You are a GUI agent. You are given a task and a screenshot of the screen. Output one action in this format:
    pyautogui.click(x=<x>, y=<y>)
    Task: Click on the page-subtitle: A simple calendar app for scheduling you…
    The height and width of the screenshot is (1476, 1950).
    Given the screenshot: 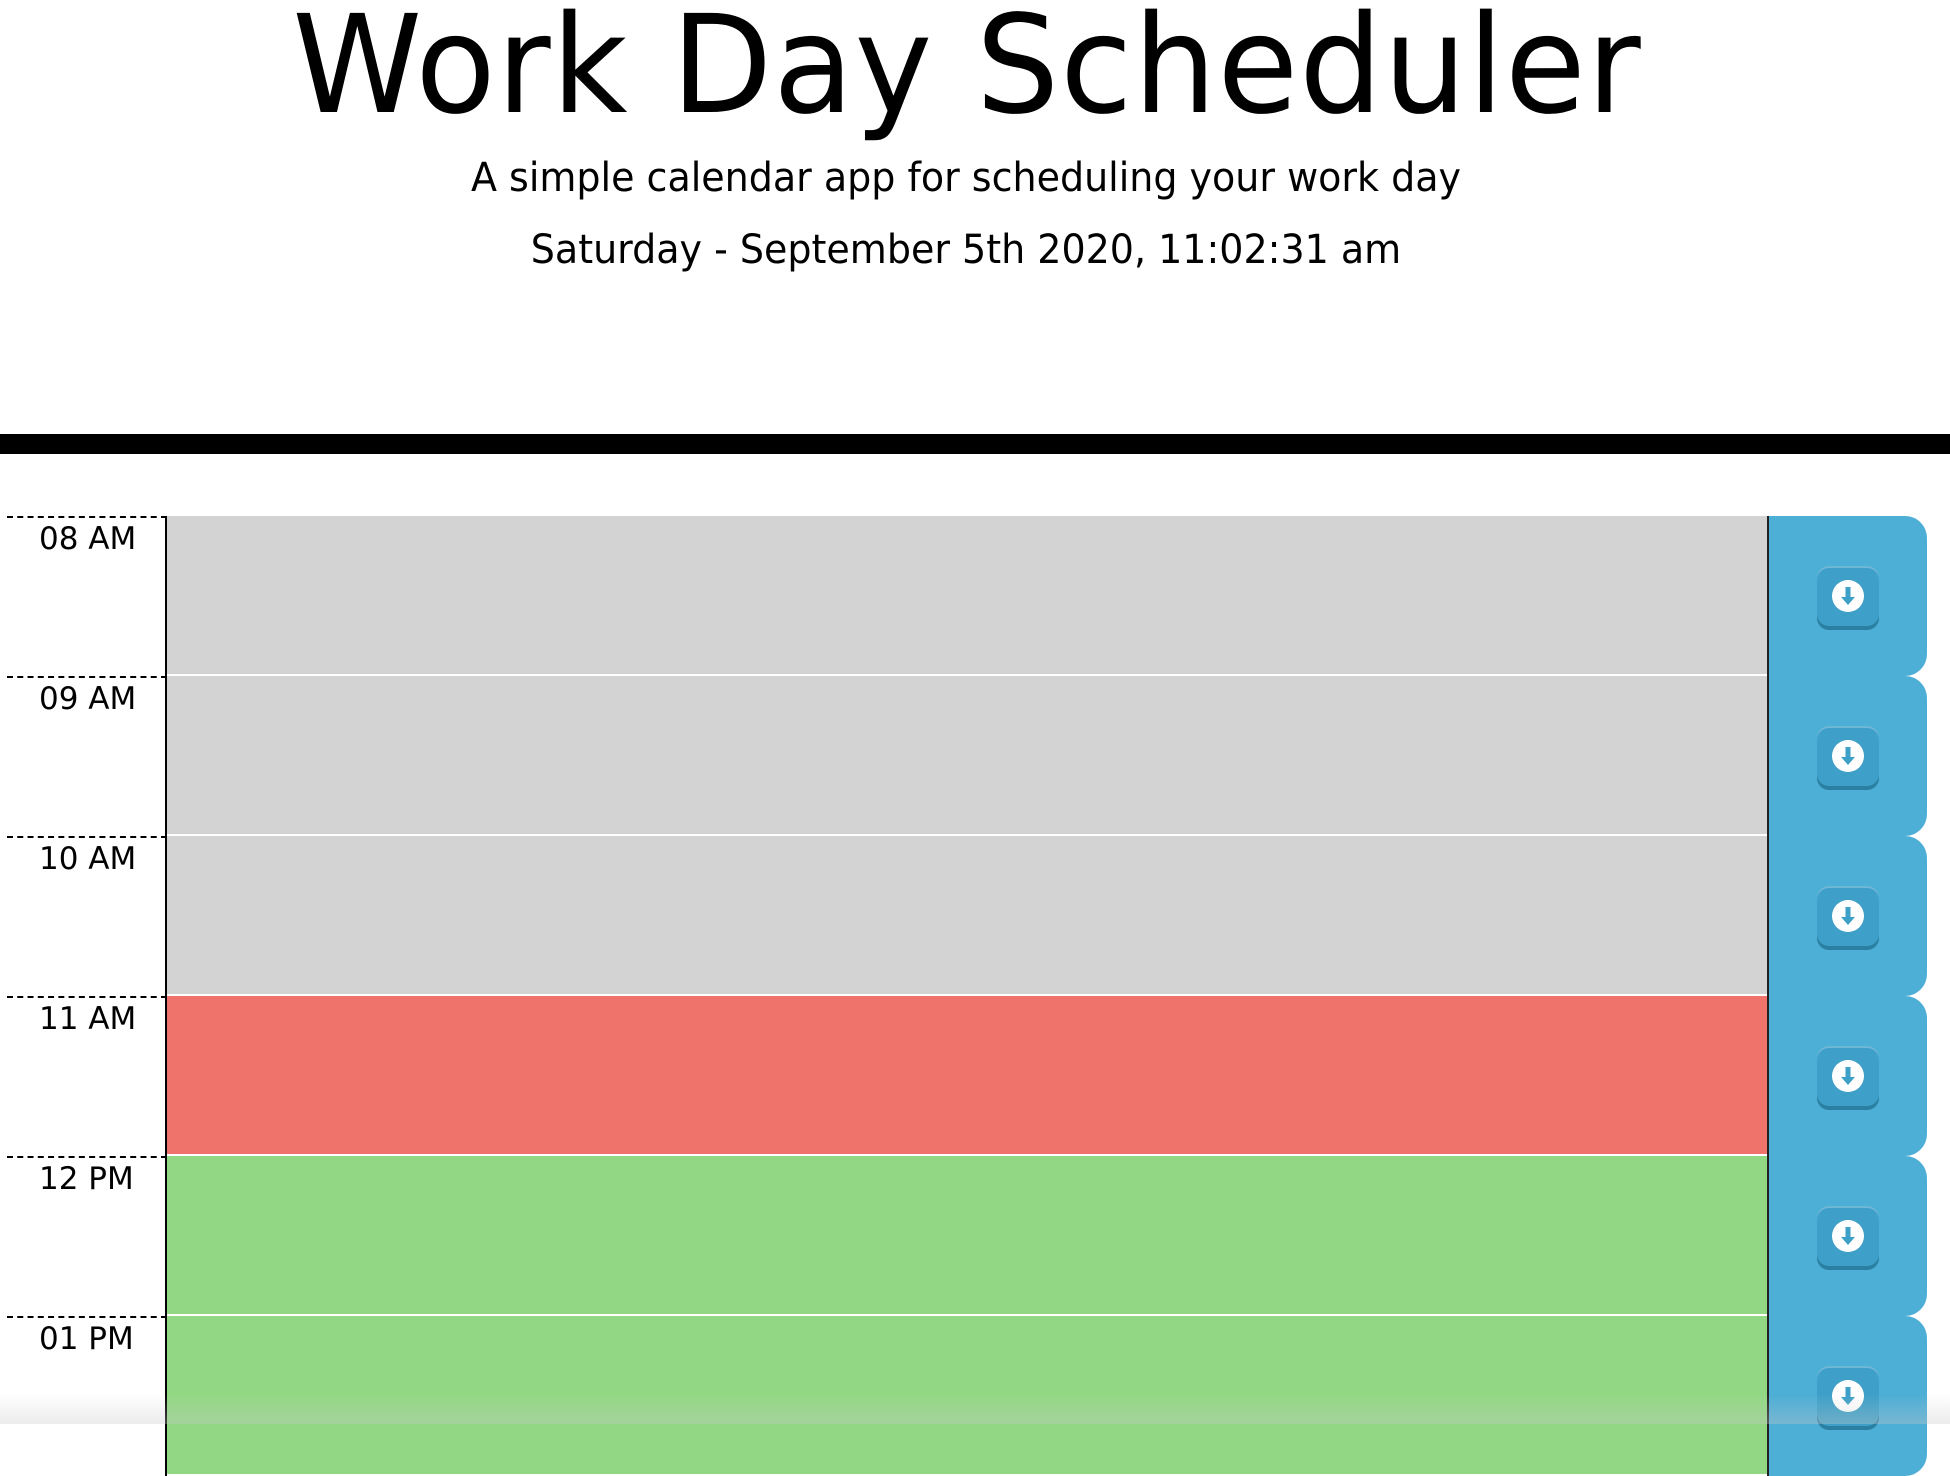 What is the action you would take?
    pyautogui.click(x=966, y=178)
    